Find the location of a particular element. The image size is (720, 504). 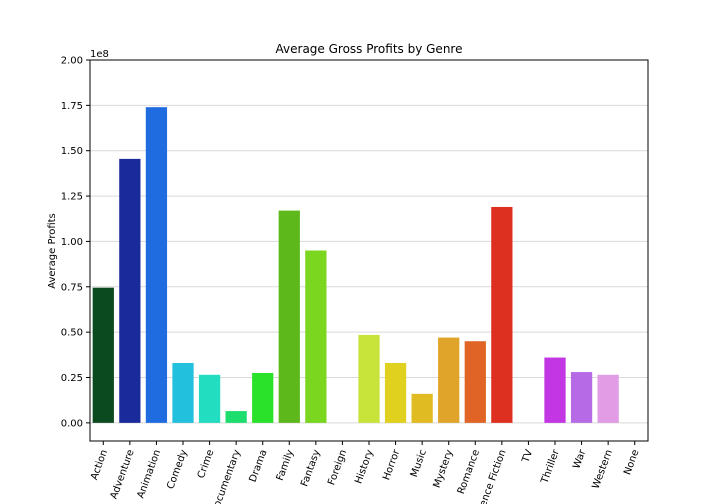

bar-history is located at coordinates (369, 378).